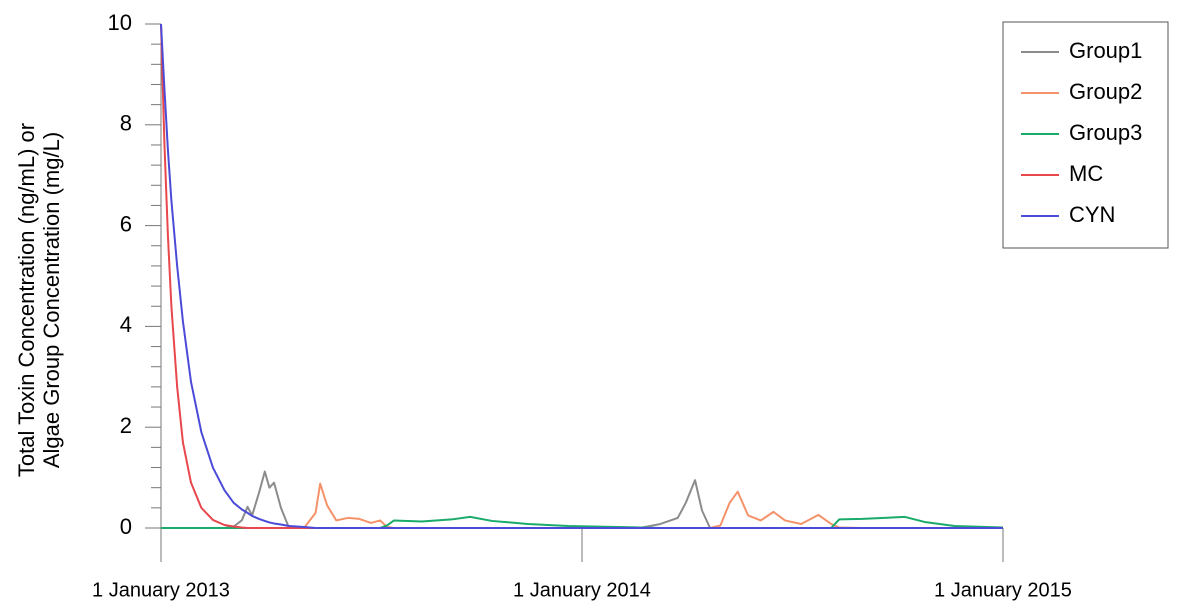  What do you see at coordinates (126, 526) in the screenshot?
I see `y-tick-label: 0` at bounding box center [126, 526].